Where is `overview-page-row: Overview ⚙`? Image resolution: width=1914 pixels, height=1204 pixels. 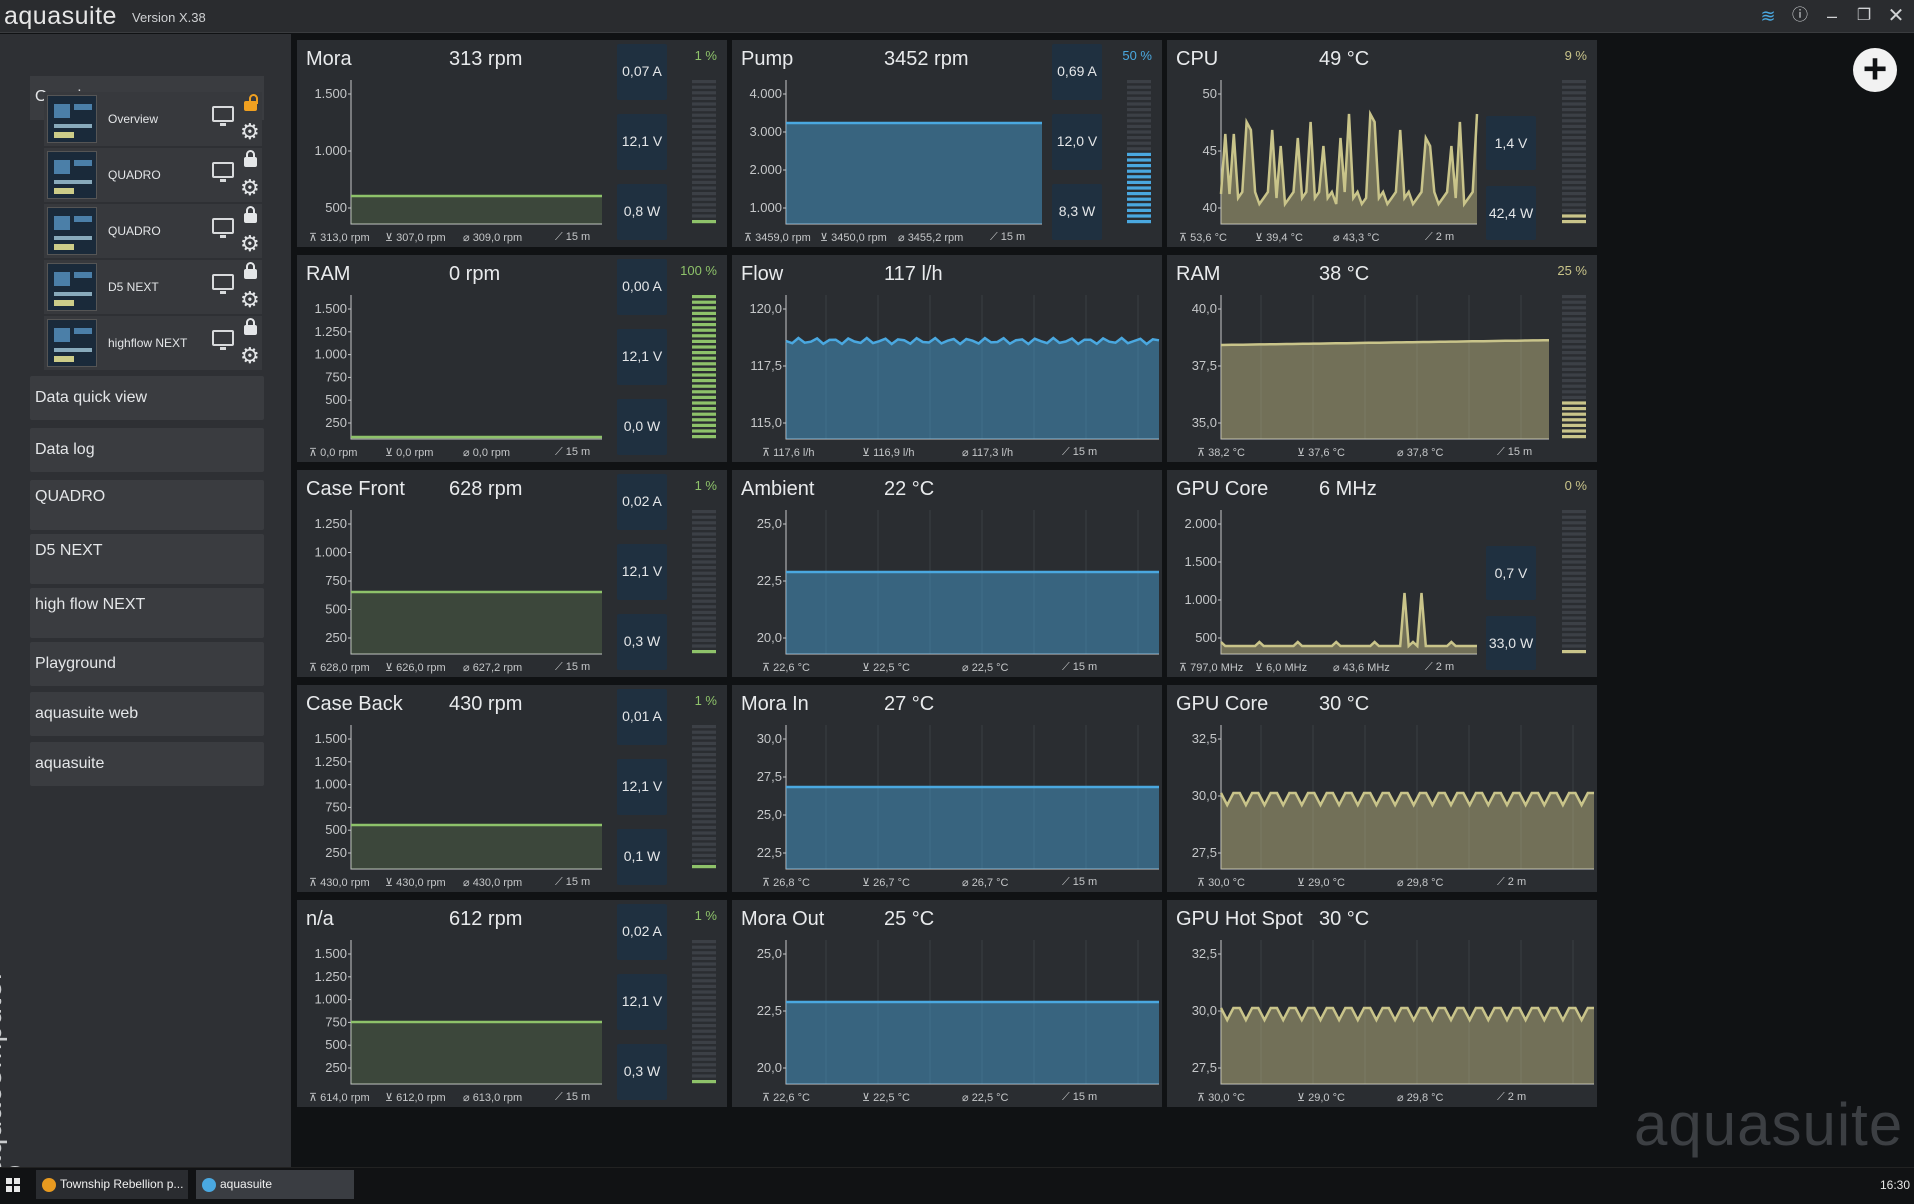 overview-page-row: Overview ⚙ is located at coordinates (153, 119).